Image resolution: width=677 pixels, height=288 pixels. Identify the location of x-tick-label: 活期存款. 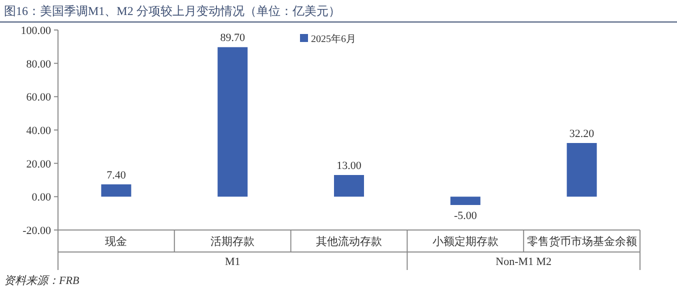
(232, 242).